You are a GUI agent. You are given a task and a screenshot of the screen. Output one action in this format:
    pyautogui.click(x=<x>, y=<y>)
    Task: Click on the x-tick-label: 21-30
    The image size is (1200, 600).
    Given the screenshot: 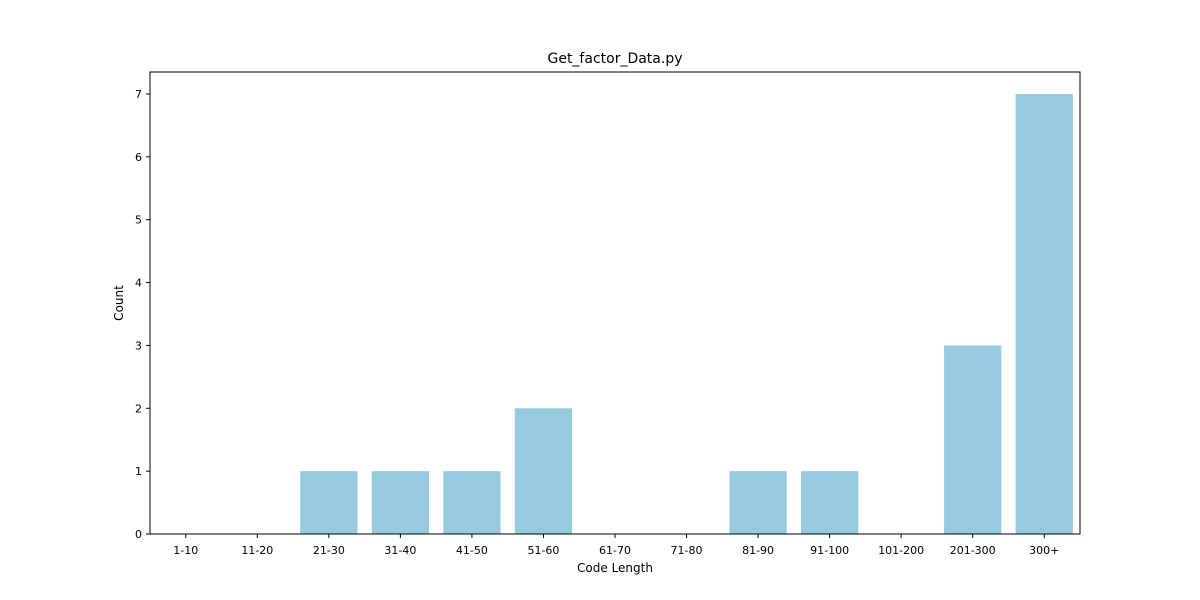 What is the action you would take?
    pyautogui.click(x=329, y=550)
    